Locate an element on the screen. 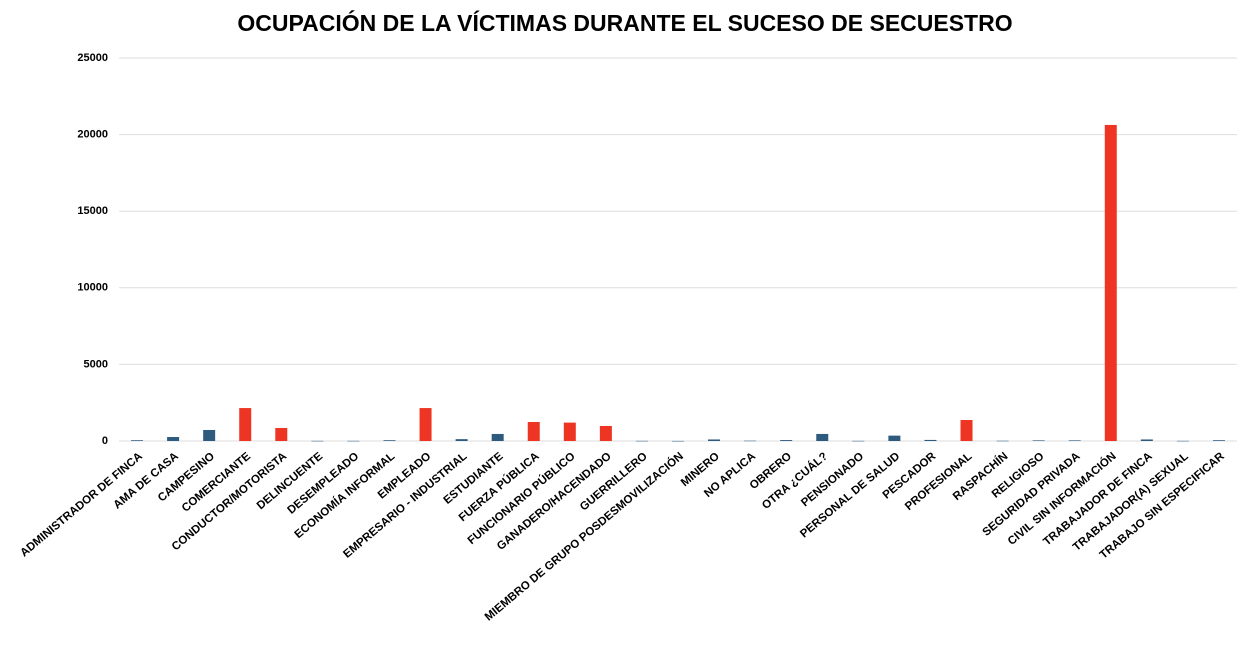 Image resolution: width=1238 pixels, height=664 pixels. x-tick-label: AMA DE CASA is located at coordinates (146, 480).